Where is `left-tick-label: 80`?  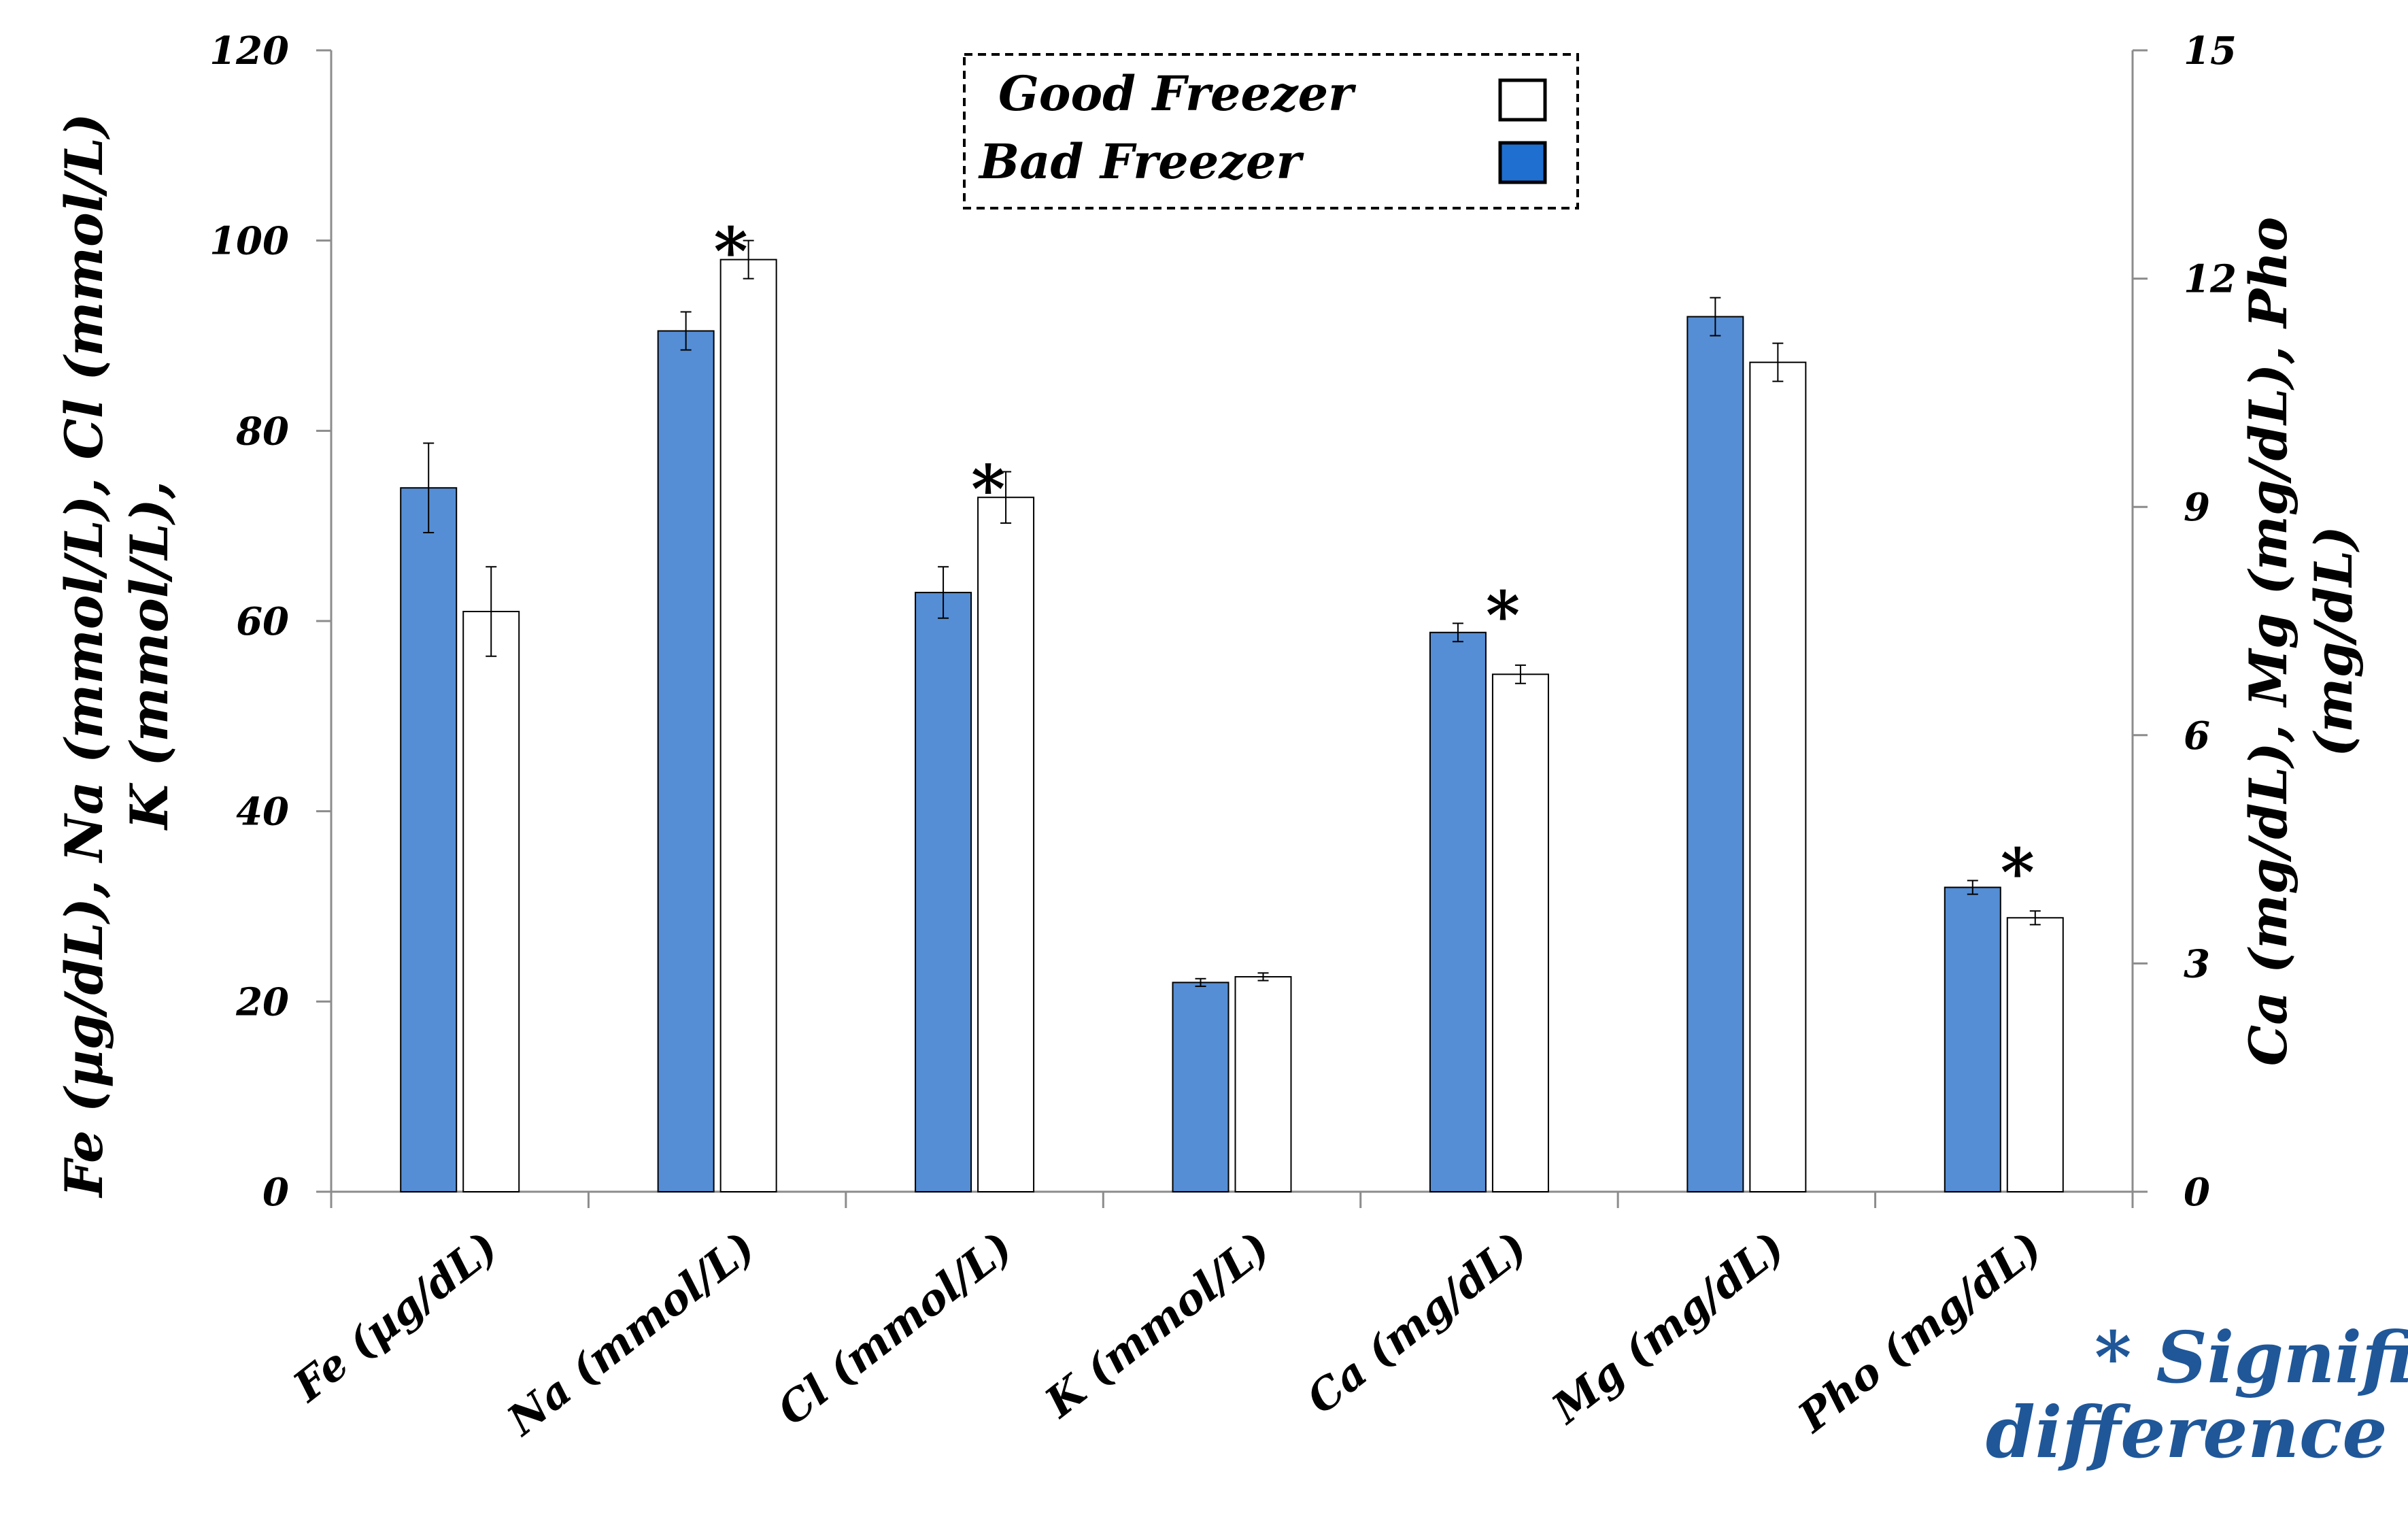
left-tick-label: 80 is located at coordinates (262, 431).